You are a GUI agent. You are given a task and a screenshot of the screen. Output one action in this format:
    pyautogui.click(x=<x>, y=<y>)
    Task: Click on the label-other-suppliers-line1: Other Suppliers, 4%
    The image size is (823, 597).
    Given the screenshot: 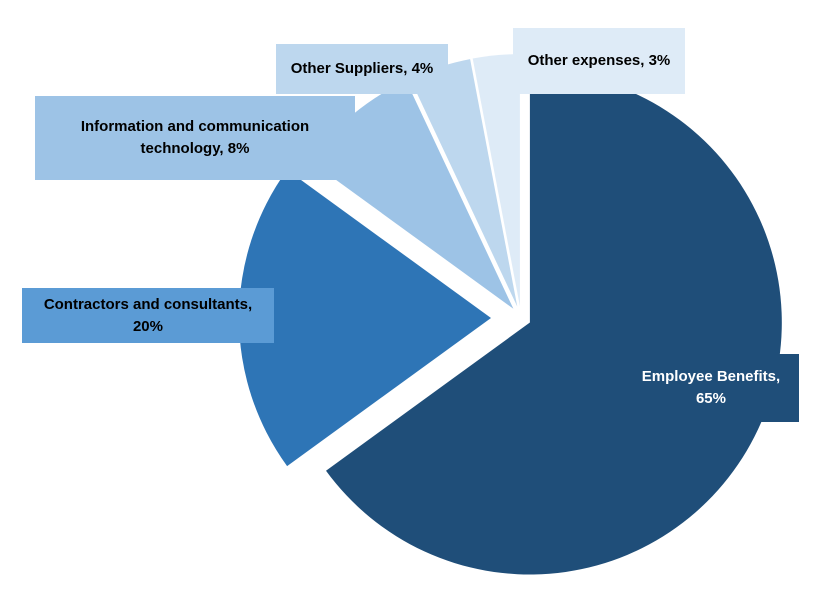 What is the action you would take?
    pyautogui.click(x=362, y=68)
    